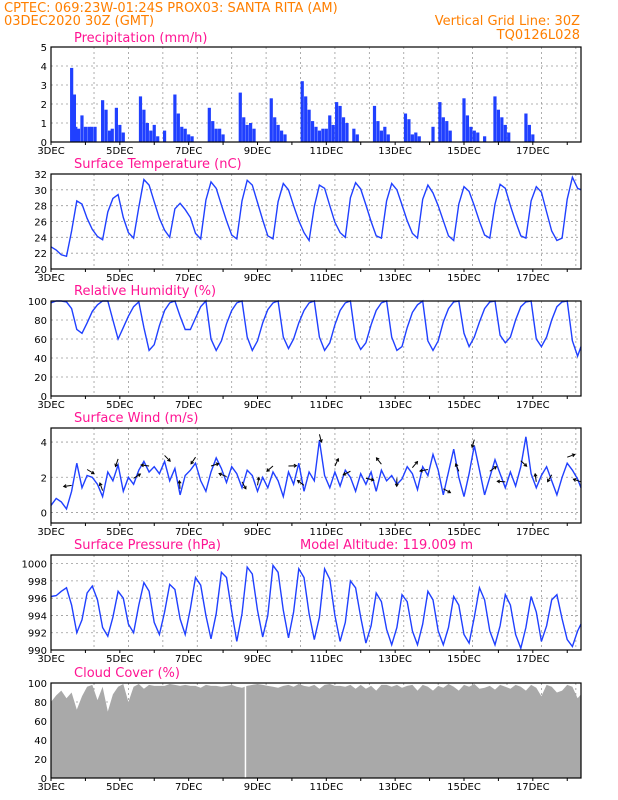  What do you see at coordinates (533, 405) in the screenshot?
I see `rh-xtick-label: 17DEC` at bounding box center [533, 405].